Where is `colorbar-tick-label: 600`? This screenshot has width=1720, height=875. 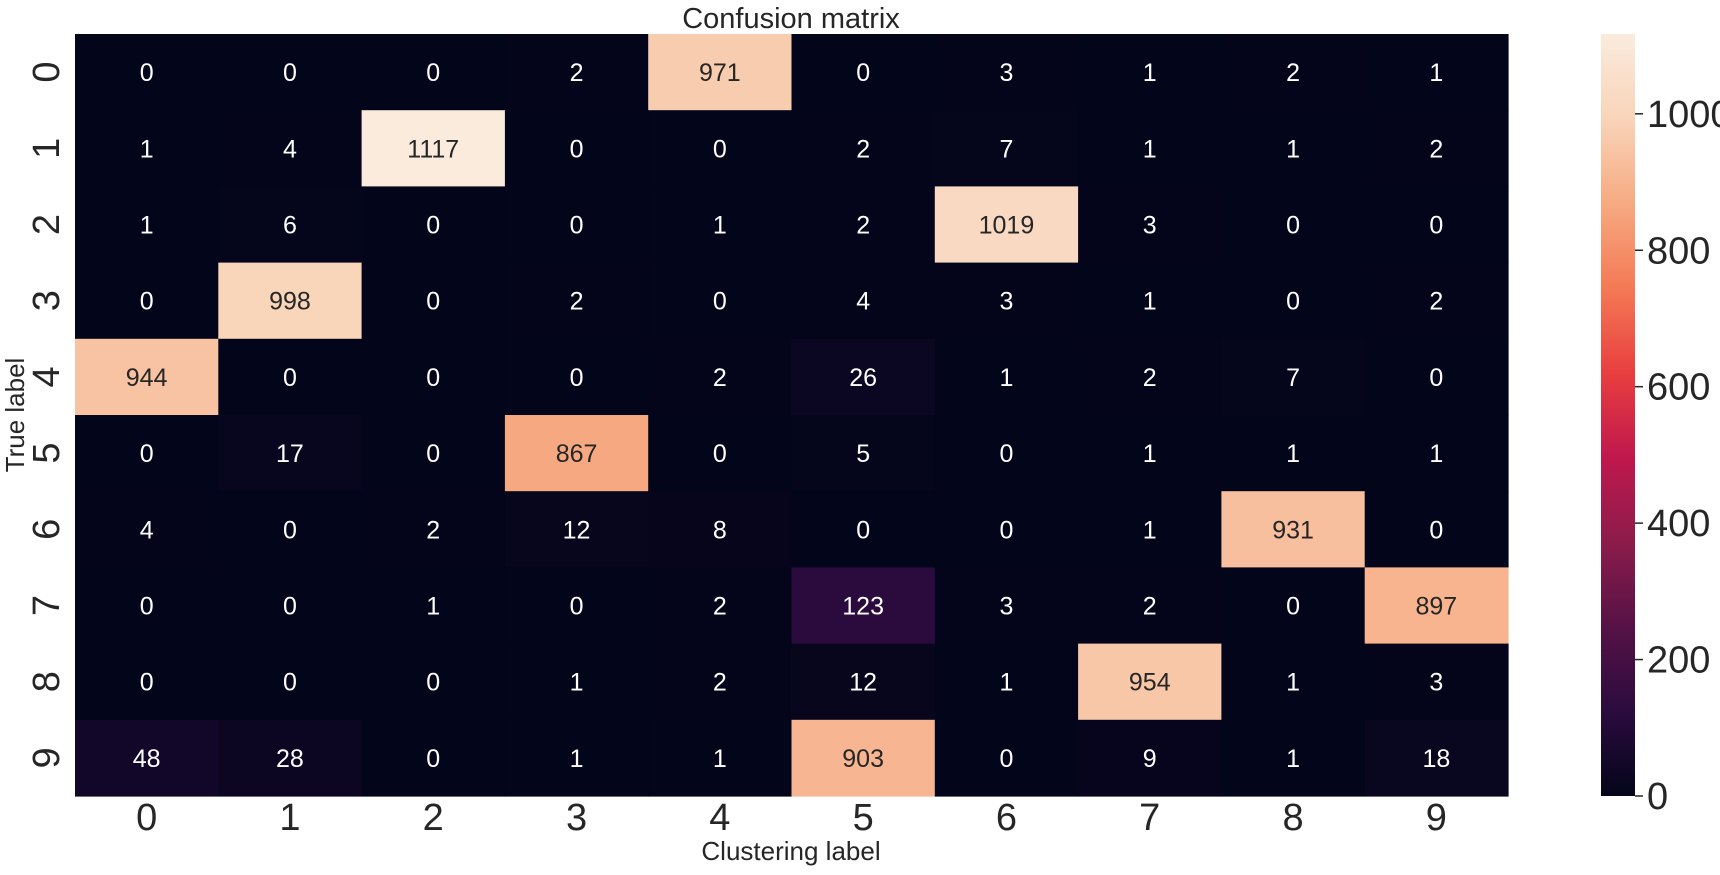 colorbar-tick-label: 600 is located at coordinates (1678, 388).